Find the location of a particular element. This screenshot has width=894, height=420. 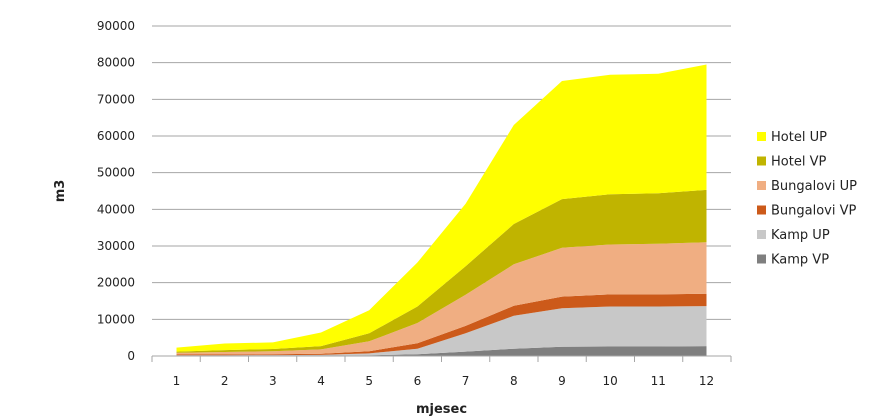

y-tick-label-70000: 70000 is located at coordinates (116, 99).